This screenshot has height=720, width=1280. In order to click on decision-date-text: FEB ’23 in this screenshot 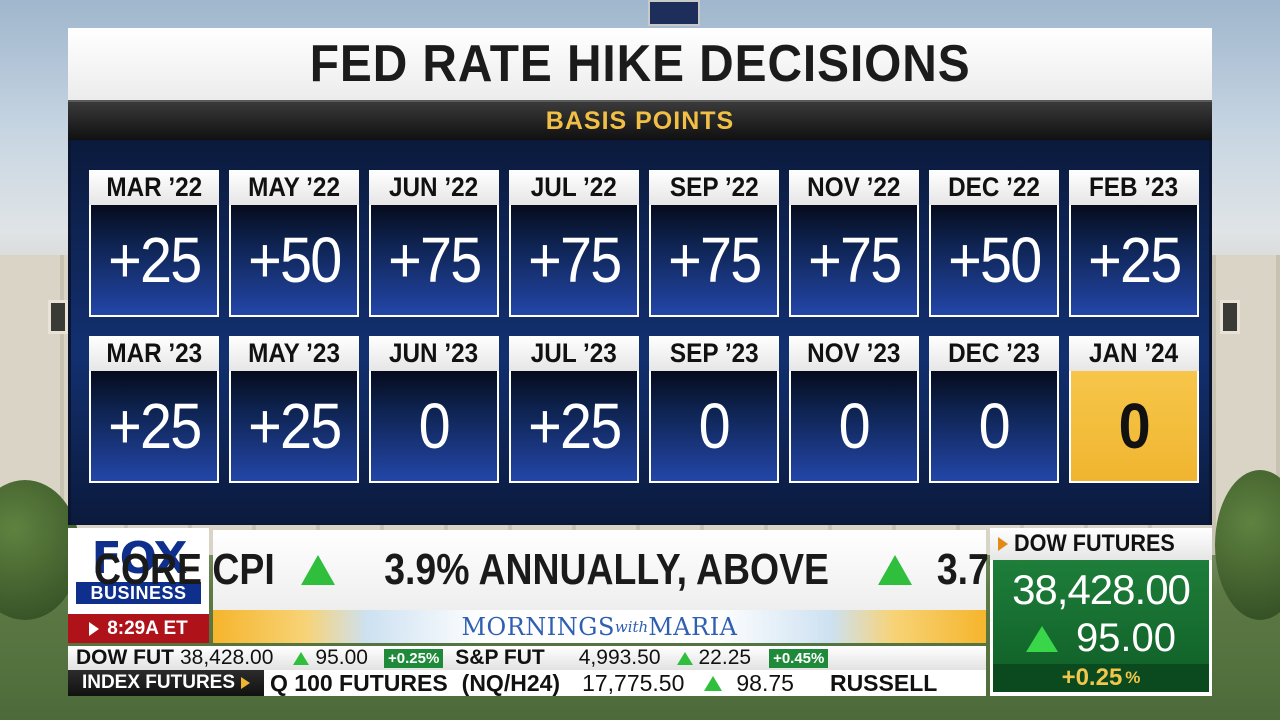, I will do `click(1134, 187)`.